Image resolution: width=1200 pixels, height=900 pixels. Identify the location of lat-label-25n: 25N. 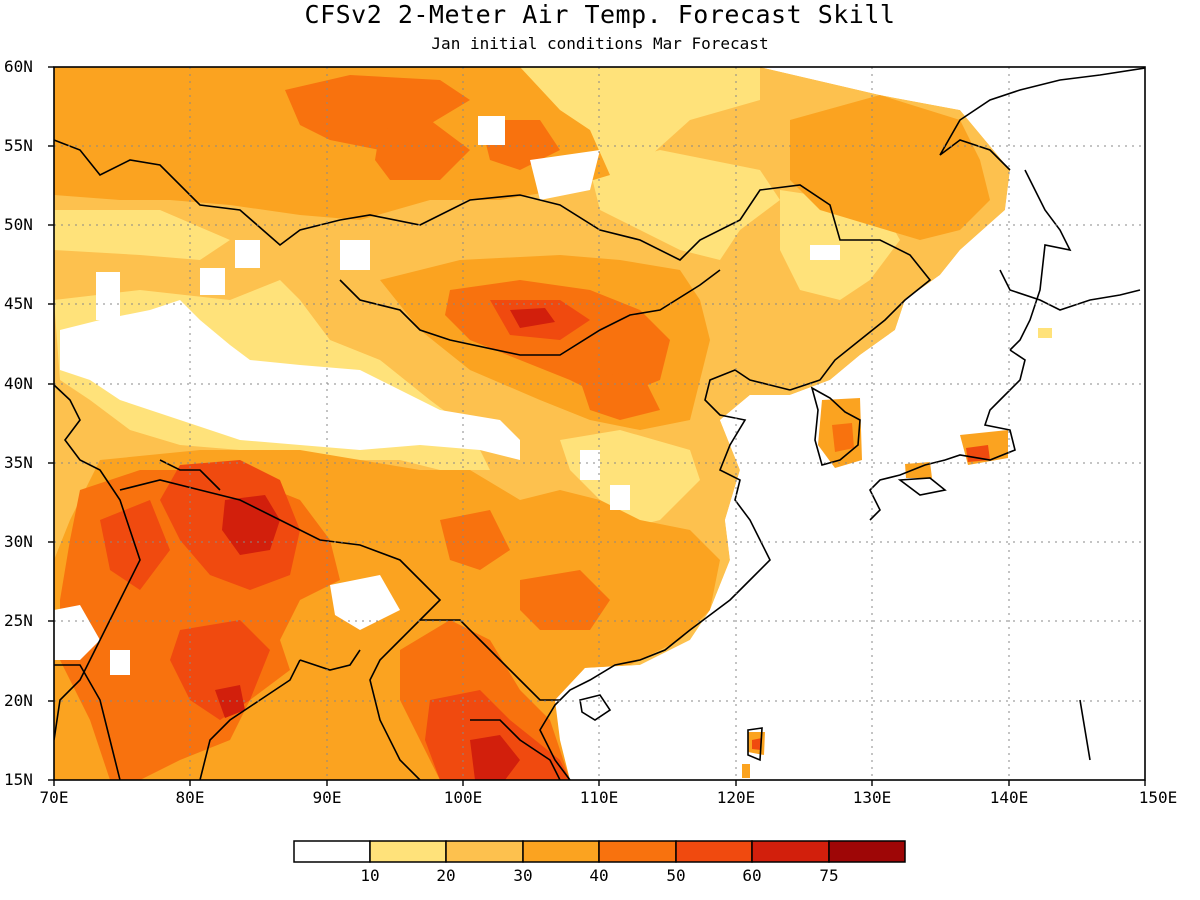
(18, 620).